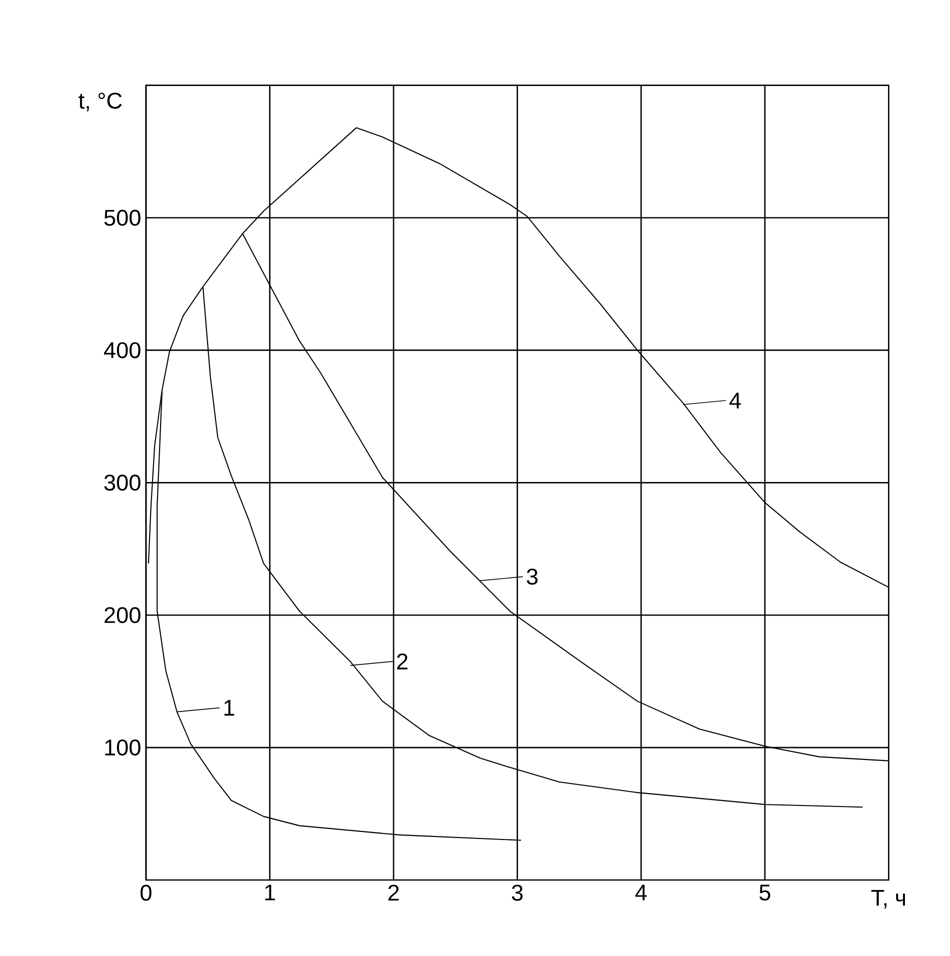 This screenshot has width=950, height=956. Describe the element at coordinates (764, 892) in the screenshot. I see `x-tick-label: 5` at that location.